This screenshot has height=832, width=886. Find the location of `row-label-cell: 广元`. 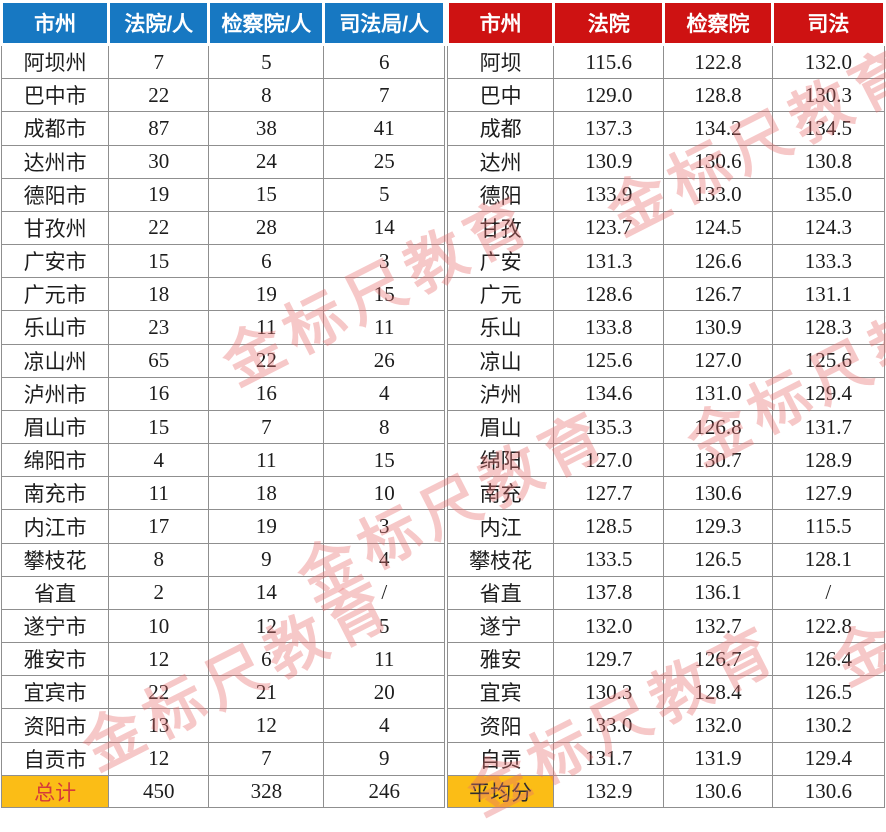

row-label-cell: 广元 is located at coordinates (500, 294).